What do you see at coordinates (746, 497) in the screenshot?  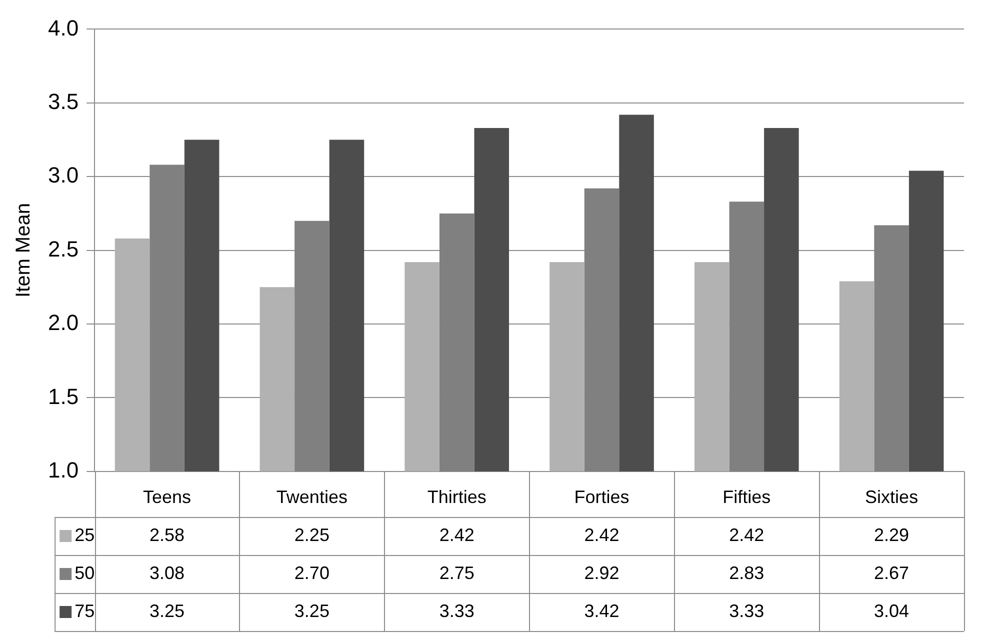 I see `x-tick-label: Fifties` at bounding box center [746, 497].